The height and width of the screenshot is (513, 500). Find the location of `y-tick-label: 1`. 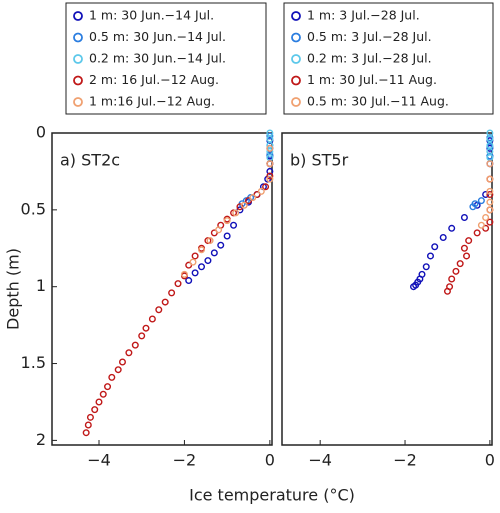

y-tick-label: 1 is located at coordinates (41, 285).